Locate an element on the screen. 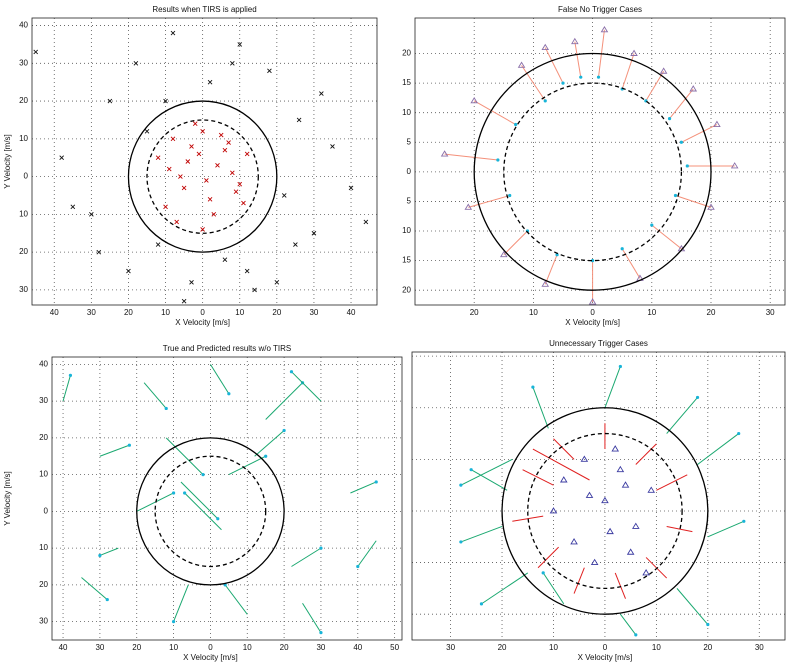  x-tick-label: 10 is located at coordinates (533, 312).